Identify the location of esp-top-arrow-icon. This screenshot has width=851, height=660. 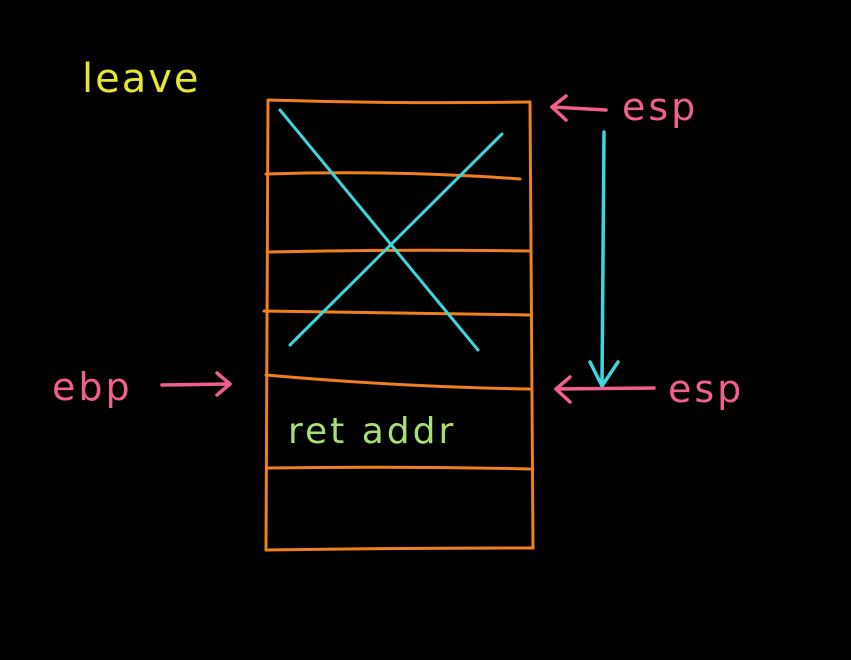
(579, 108).